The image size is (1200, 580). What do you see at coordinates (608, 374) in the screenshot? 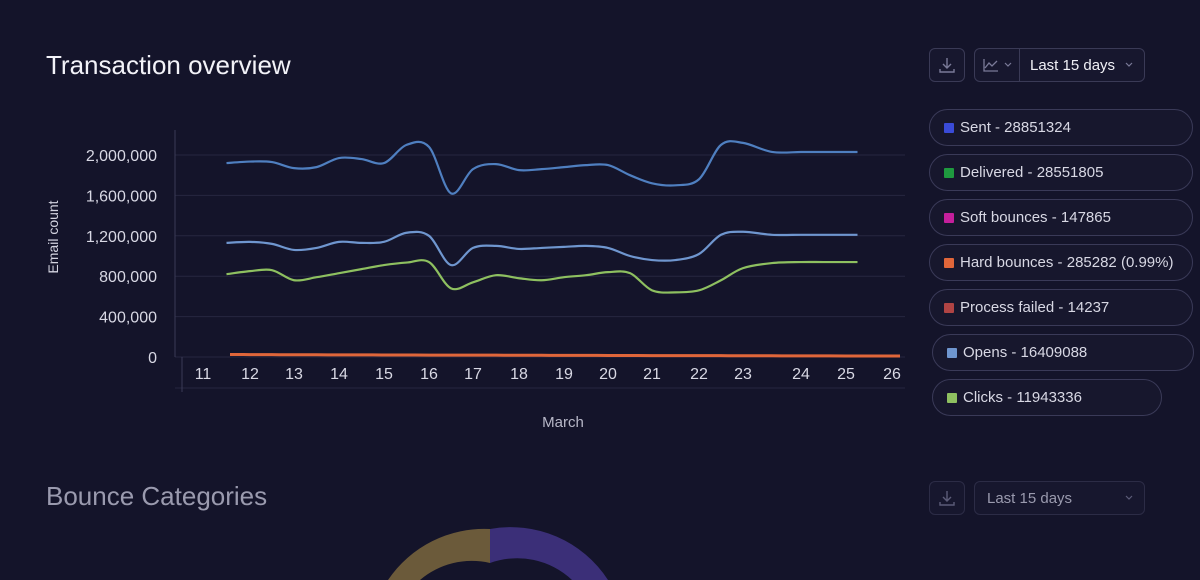
I see `x-tick-label: 20` at bounding box center [608, 374].